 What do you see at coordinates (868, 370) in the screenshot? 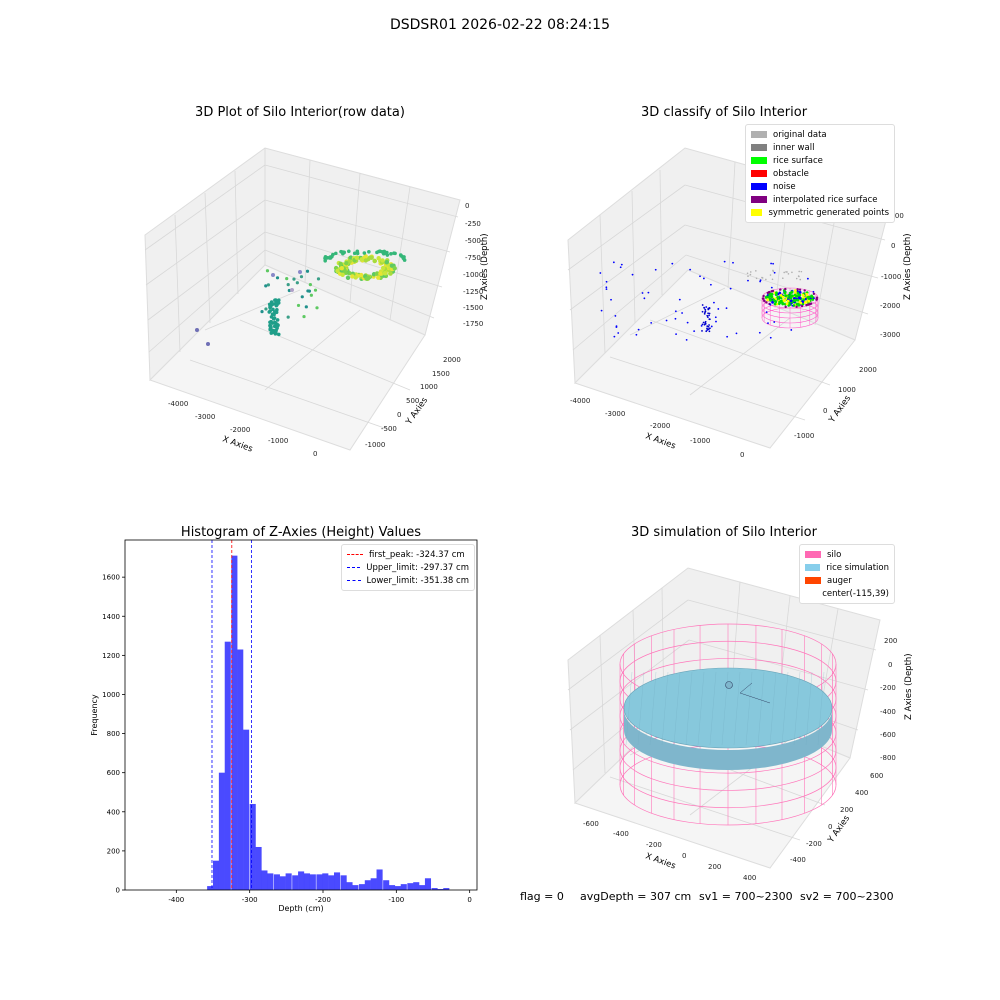
I see `classify-y-tick: 2000` at bounding box center [868, 370].